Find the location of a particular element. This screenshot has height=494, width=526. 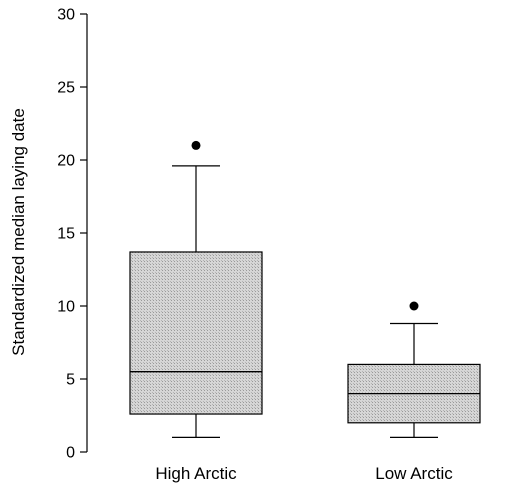

y-axis-ticks: 0 5 10 15 20 25 30 is located at coordinates (72, 234).